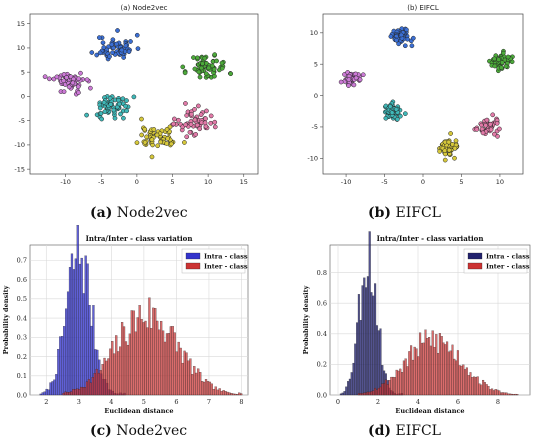 The height and width of the screenshot is (448, 550). Describe the element at coordinates (461, 182) in the screenshot. I see `x-tick-label: 5` at that location.